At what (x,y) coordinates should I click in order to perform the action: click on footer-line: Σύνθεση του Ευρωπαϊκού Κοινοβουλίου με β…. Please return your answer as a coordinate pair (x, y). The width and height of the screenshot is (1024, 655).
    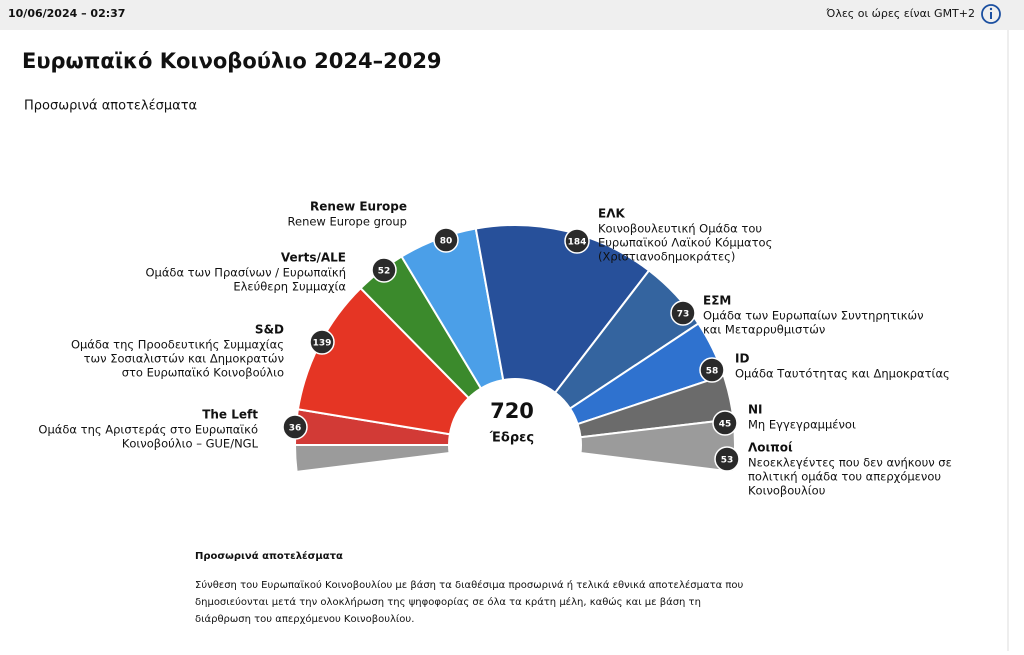
    Looking at the image, I should click on (469, 585).